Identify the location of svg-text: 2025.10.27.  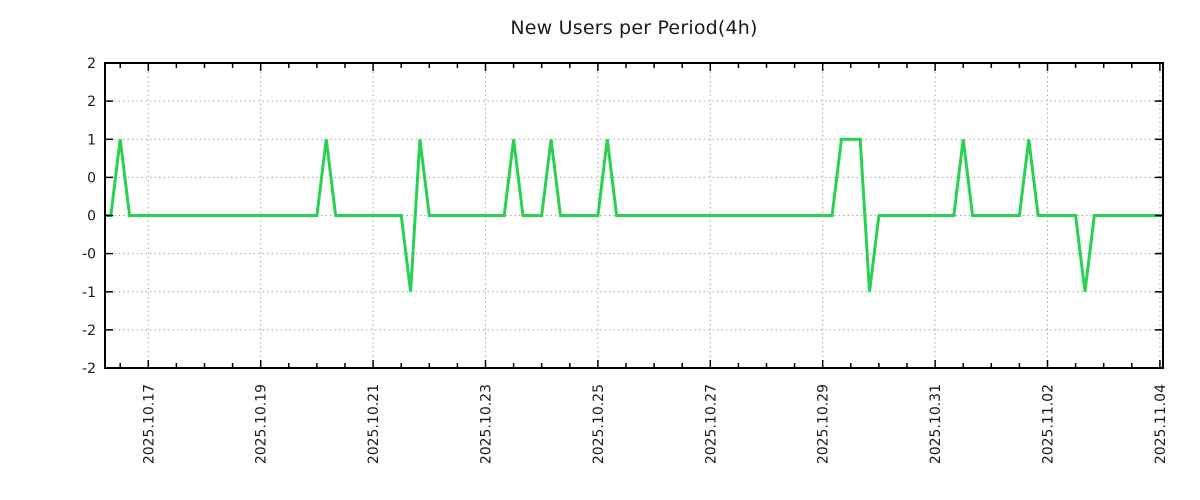
(711, 424).